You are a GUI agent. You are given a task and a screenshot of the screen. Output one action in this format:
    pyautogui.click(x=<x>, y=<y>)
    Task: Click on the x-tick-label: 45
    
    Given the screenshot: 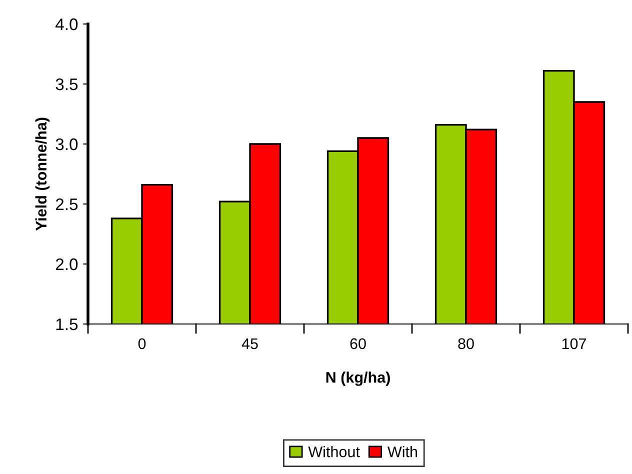 What is the action you would take?
    pyautogui.click(x=250, y=344)
    